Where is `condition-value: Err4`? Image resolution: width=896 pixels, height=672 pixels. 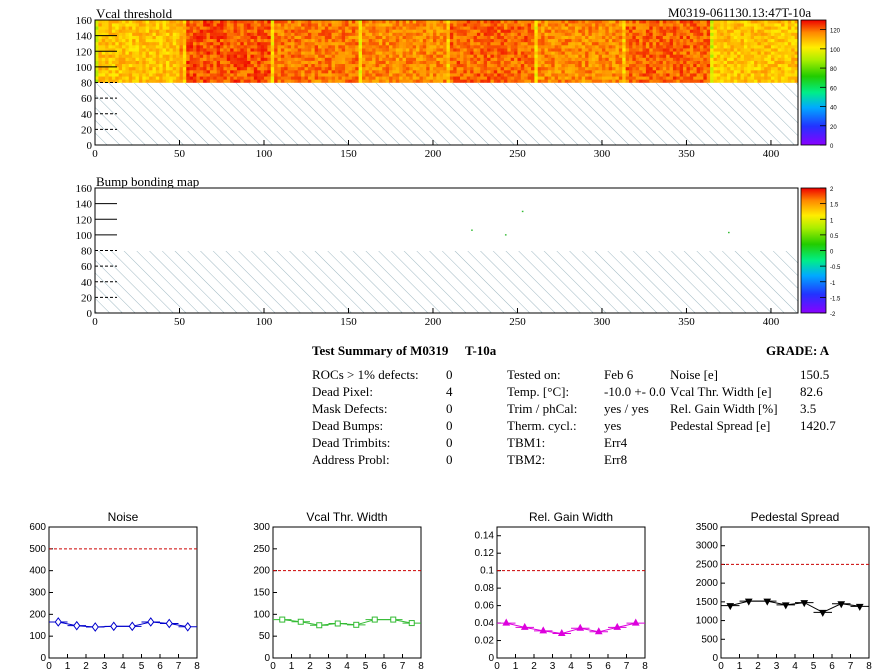 condition-value: Err4 is located at coordinates (616, 442).